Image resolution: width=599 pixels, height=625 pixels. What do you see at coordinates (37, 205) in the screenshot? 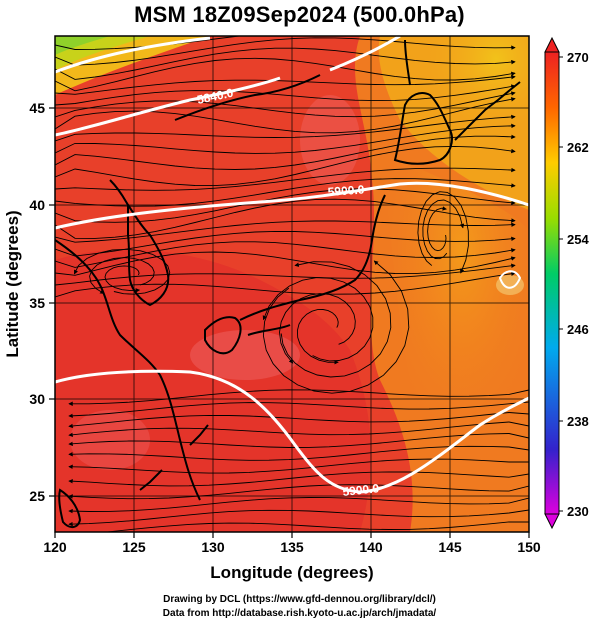
I see `y-tick-label: 40` at bounding box center [37, 205].